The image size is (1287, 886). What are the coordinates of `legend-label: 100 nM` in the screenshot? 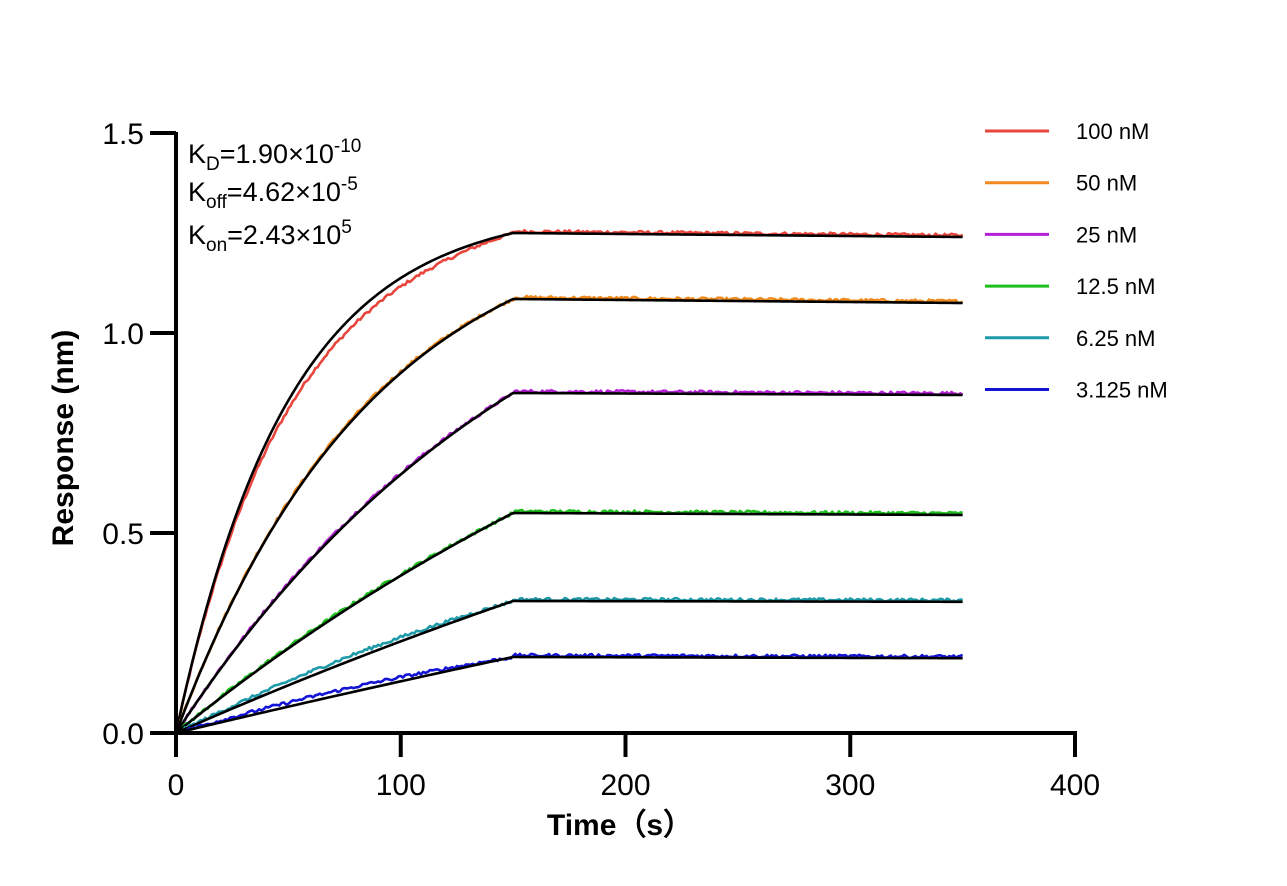 It's located at (1112, 131).